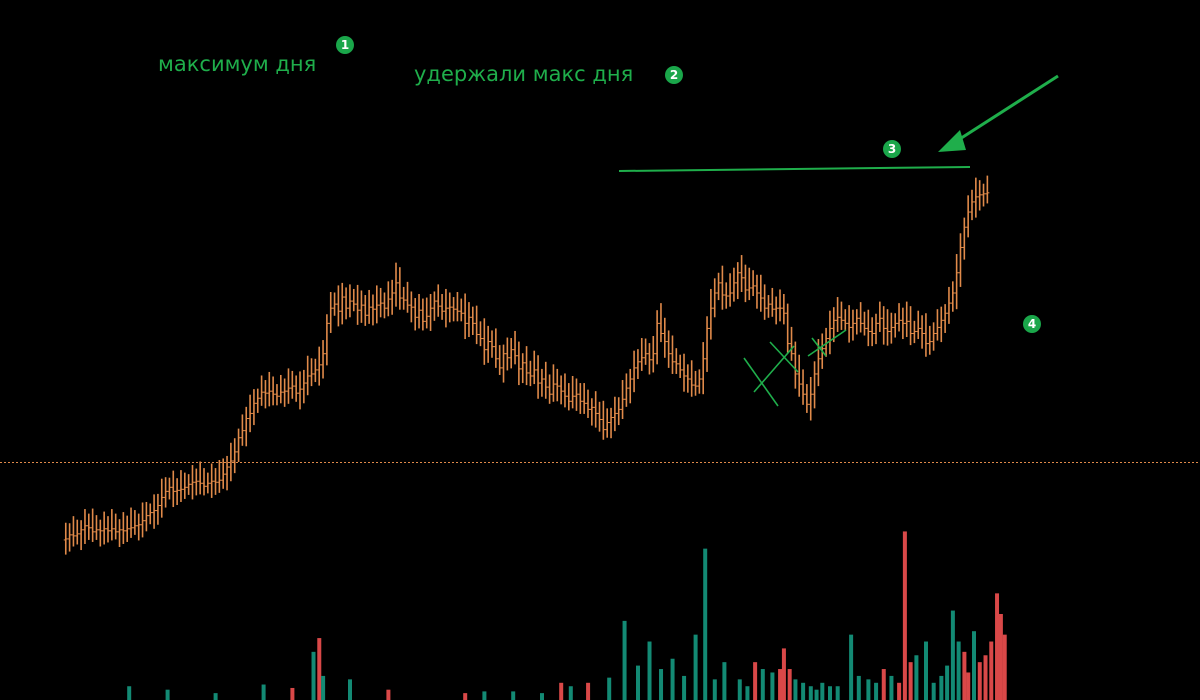 The width and height of the screenshot is (1200, 700). Describe the element at coordinates (345, 45) in the screenshot. I see `marker-1: 1` at that location.